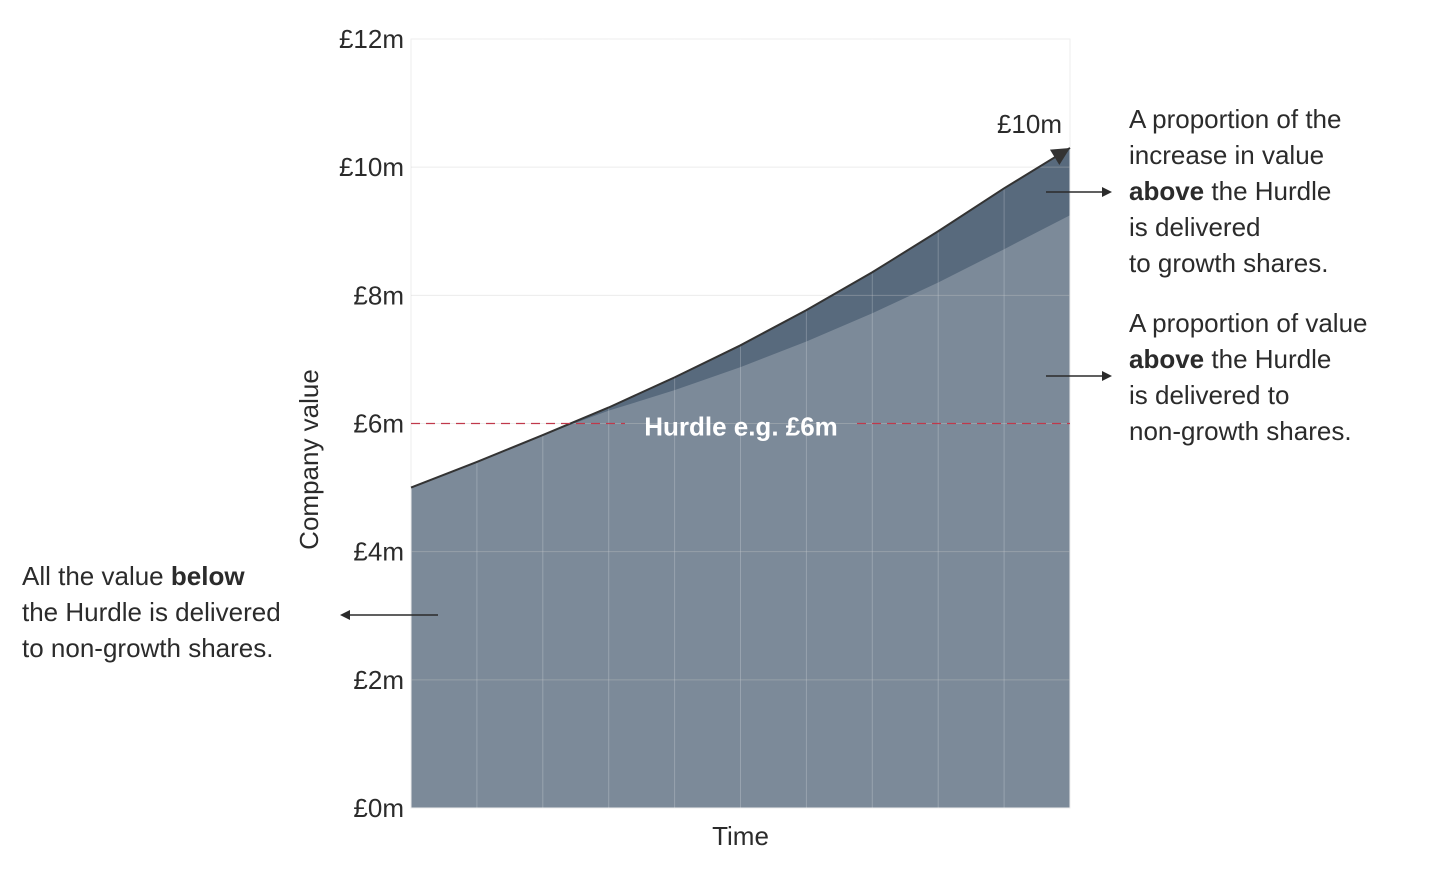 This screenshot has width=1440, height=870. Describe the element at coordinates (1248, 323) in the screenshot. I see `non-growth-above-line-1: A proportion of value` at that location.